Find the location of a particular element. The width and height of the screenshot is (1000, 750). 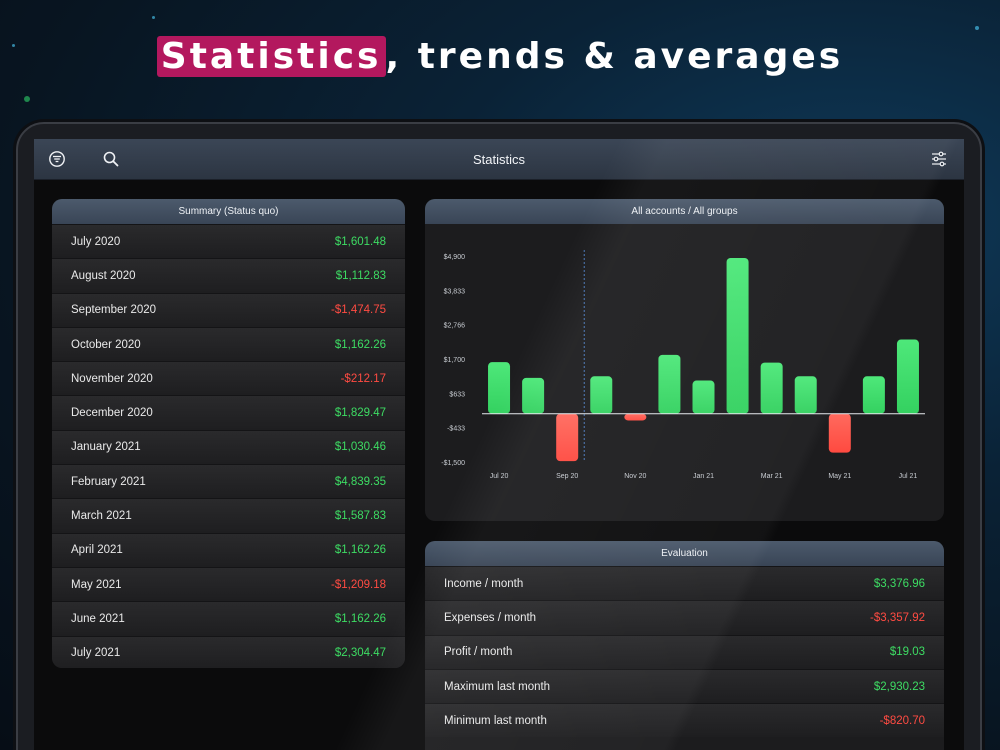

list-row: September 2020 -$1,474.75 is located at coordinates (228, 309).